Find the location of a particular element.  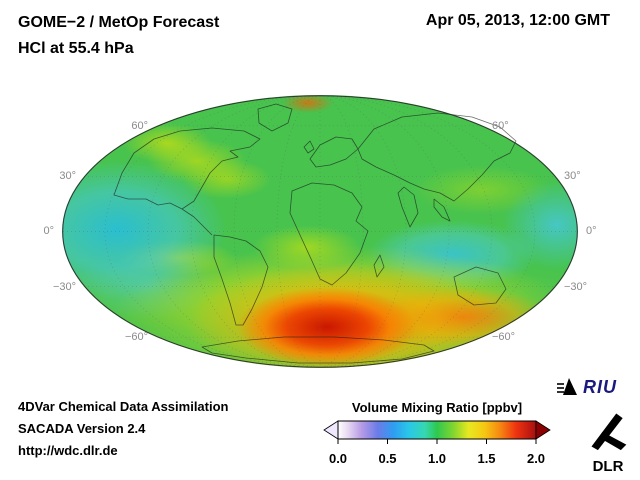

forecast-datetime: Apr 05, 2013, 12:00 GMT is located at coordinates (517, 20).